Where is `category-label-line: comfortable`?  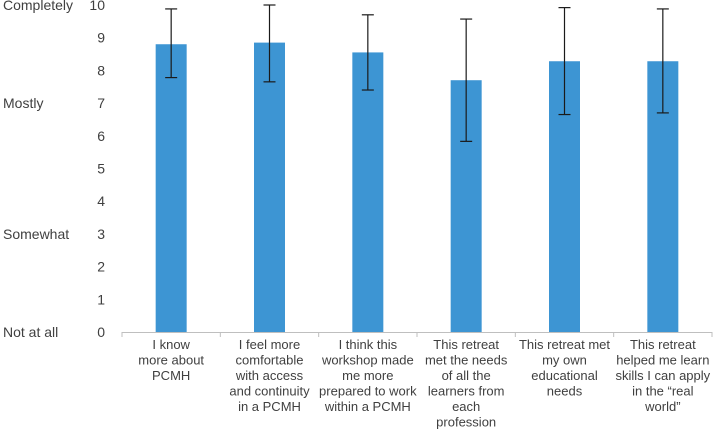 category-label-line: comfortable is located at coordinates (270, 360).